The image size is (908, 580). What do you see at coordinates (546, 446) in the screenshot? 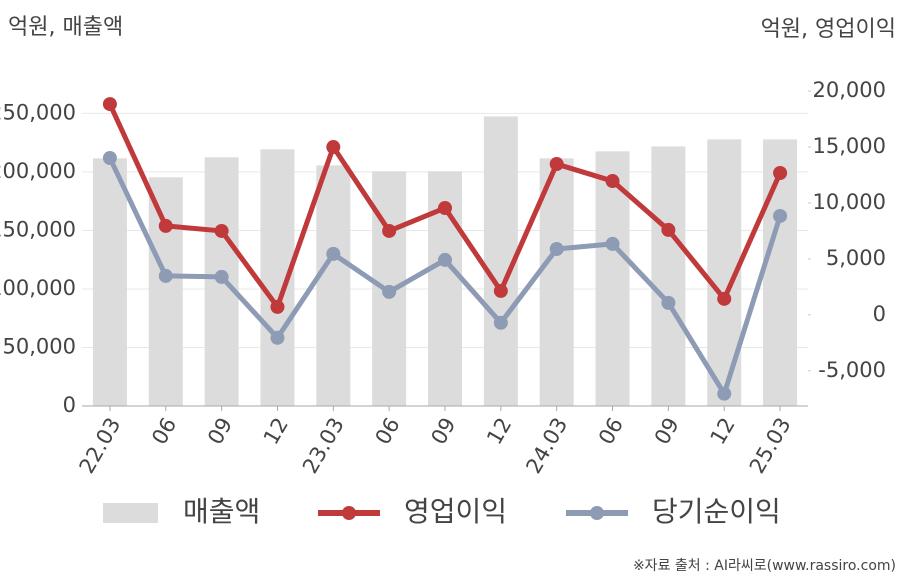
I see `x-tick-label: 24.03` at bounding box center [546, 446].